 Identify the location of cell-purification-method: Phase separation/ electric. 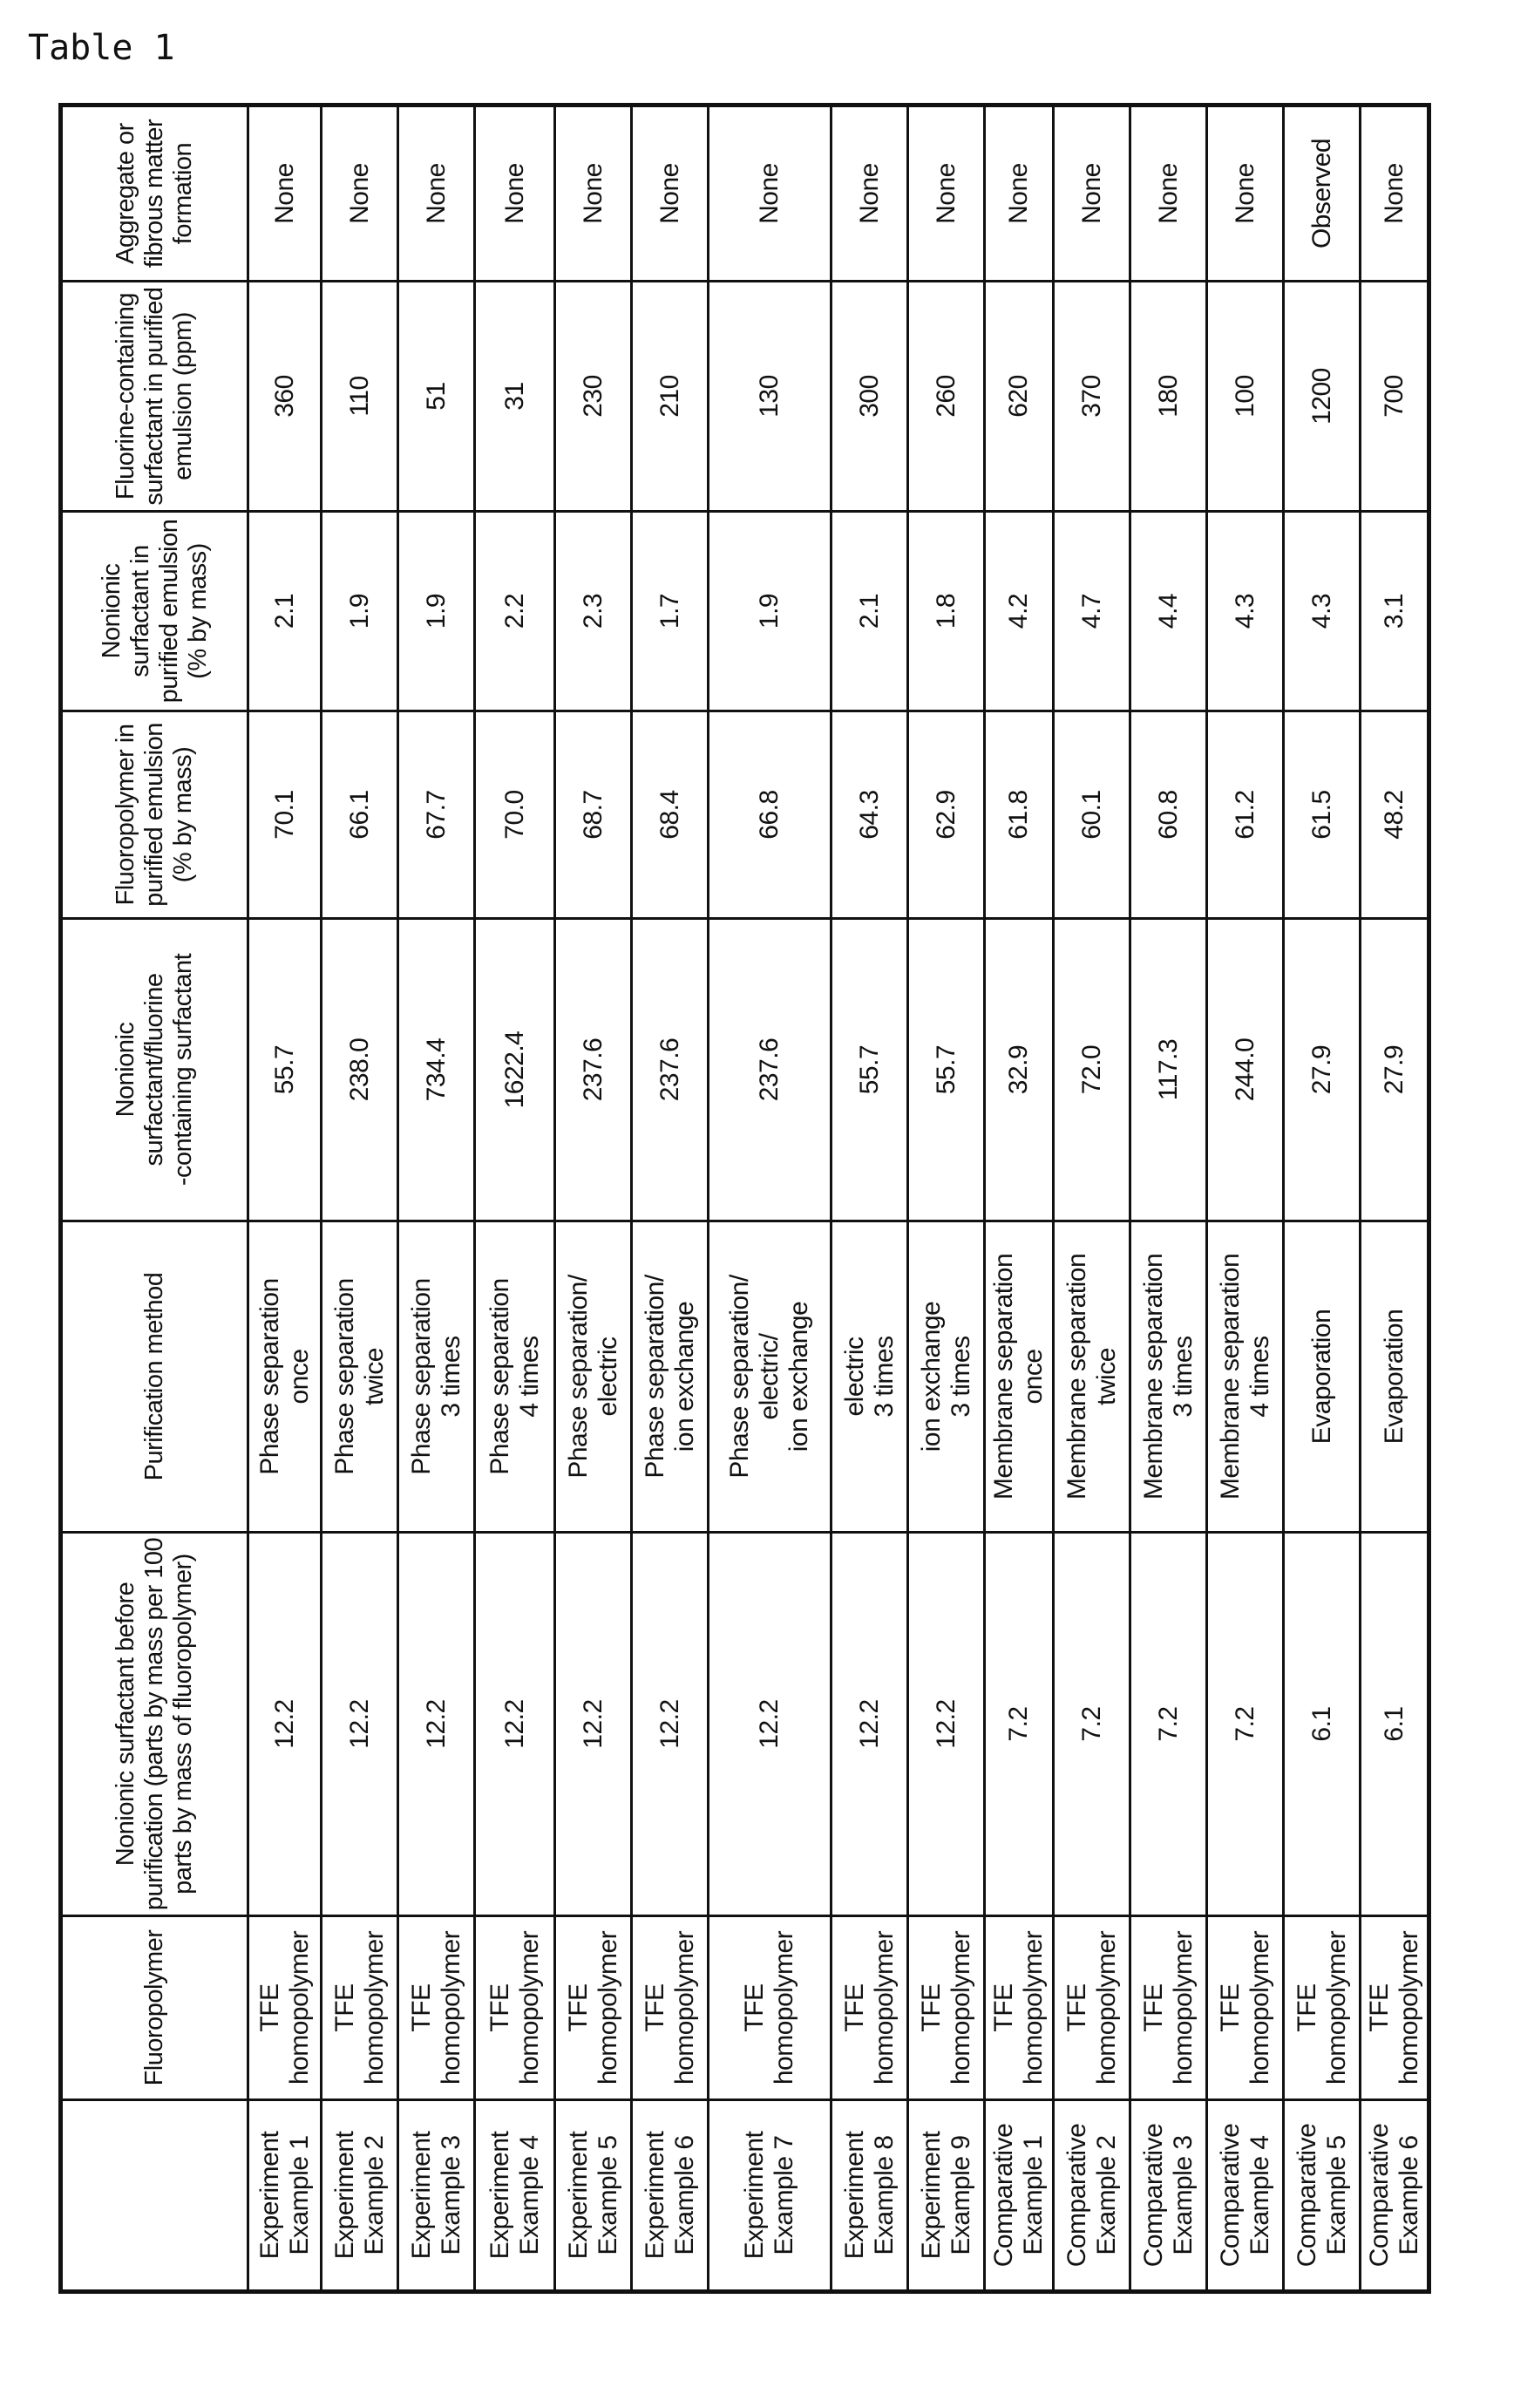
(593, 1377).